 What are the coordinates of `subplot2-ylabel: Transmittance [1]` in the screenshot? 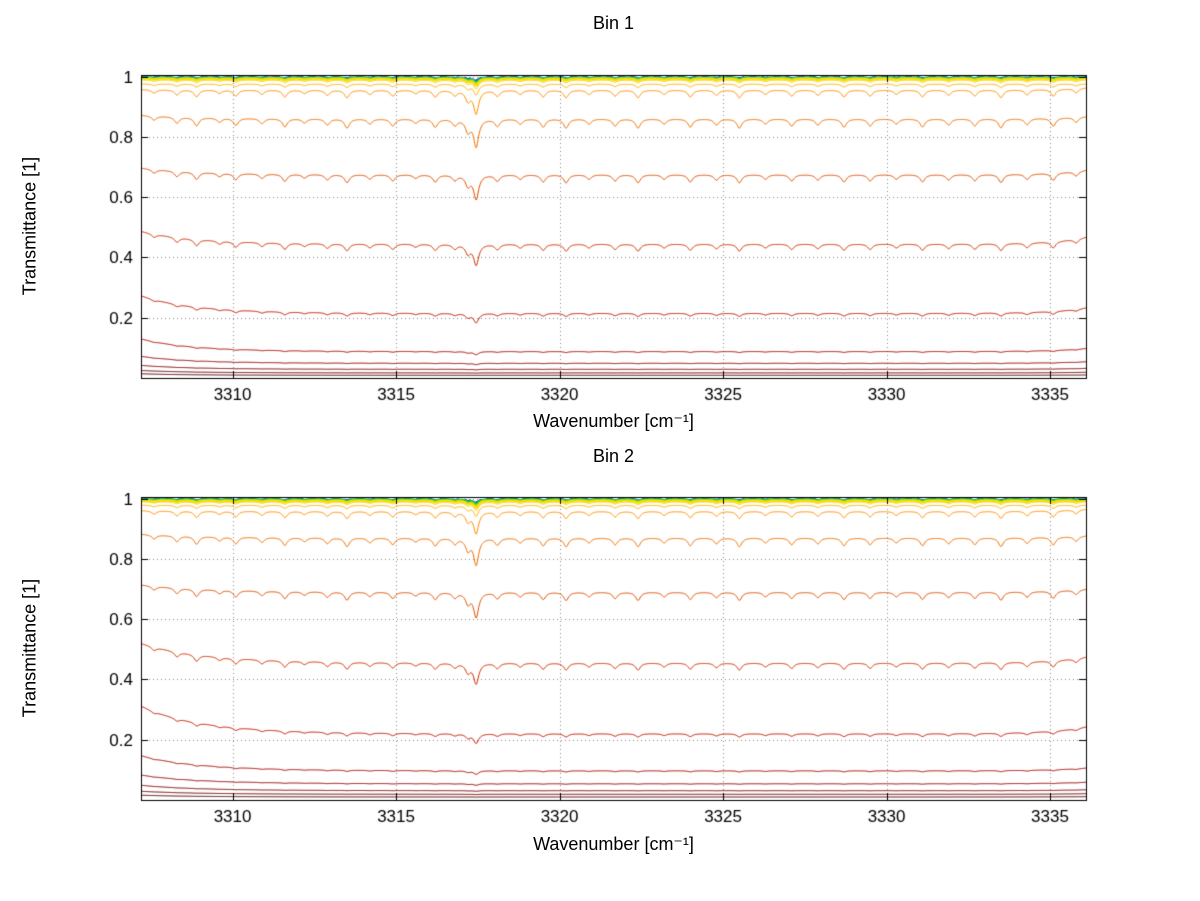 It's located at (29, 648).